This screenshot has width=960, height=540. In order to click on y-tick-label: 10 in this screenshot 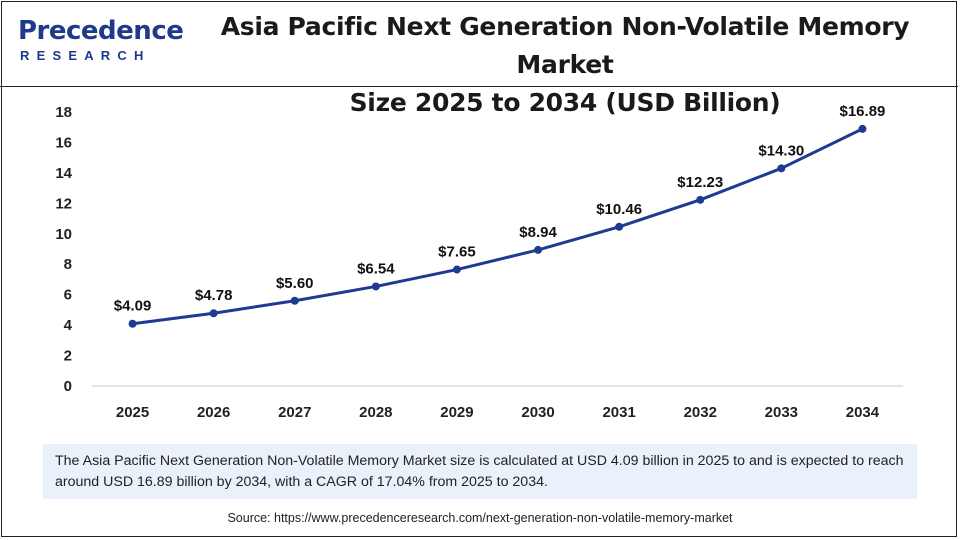, I will do `click(63, 234)`.